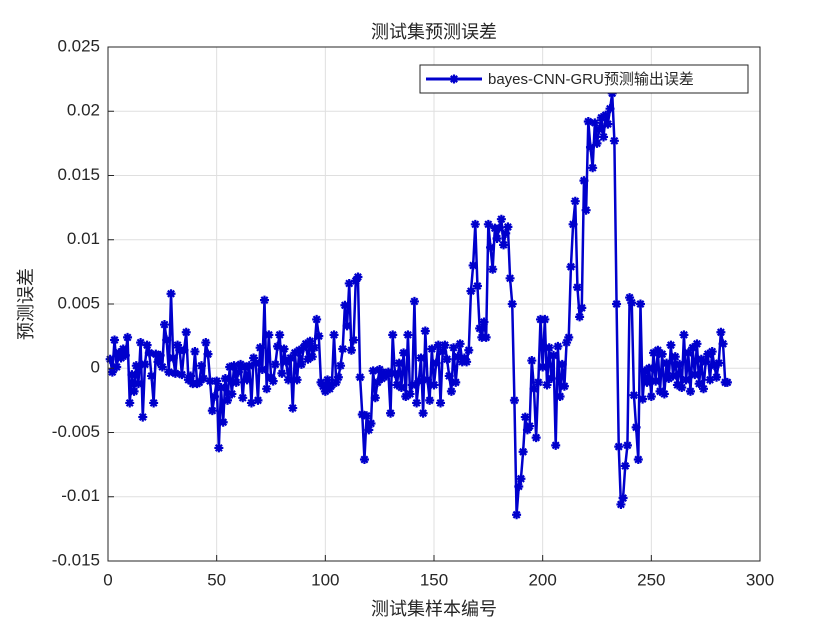 The width and height of the screenshot is (840, 630). Describe the element at coordinates (83, 110) in the screenshot. I see `y-tick-label: 0.02` at that location.